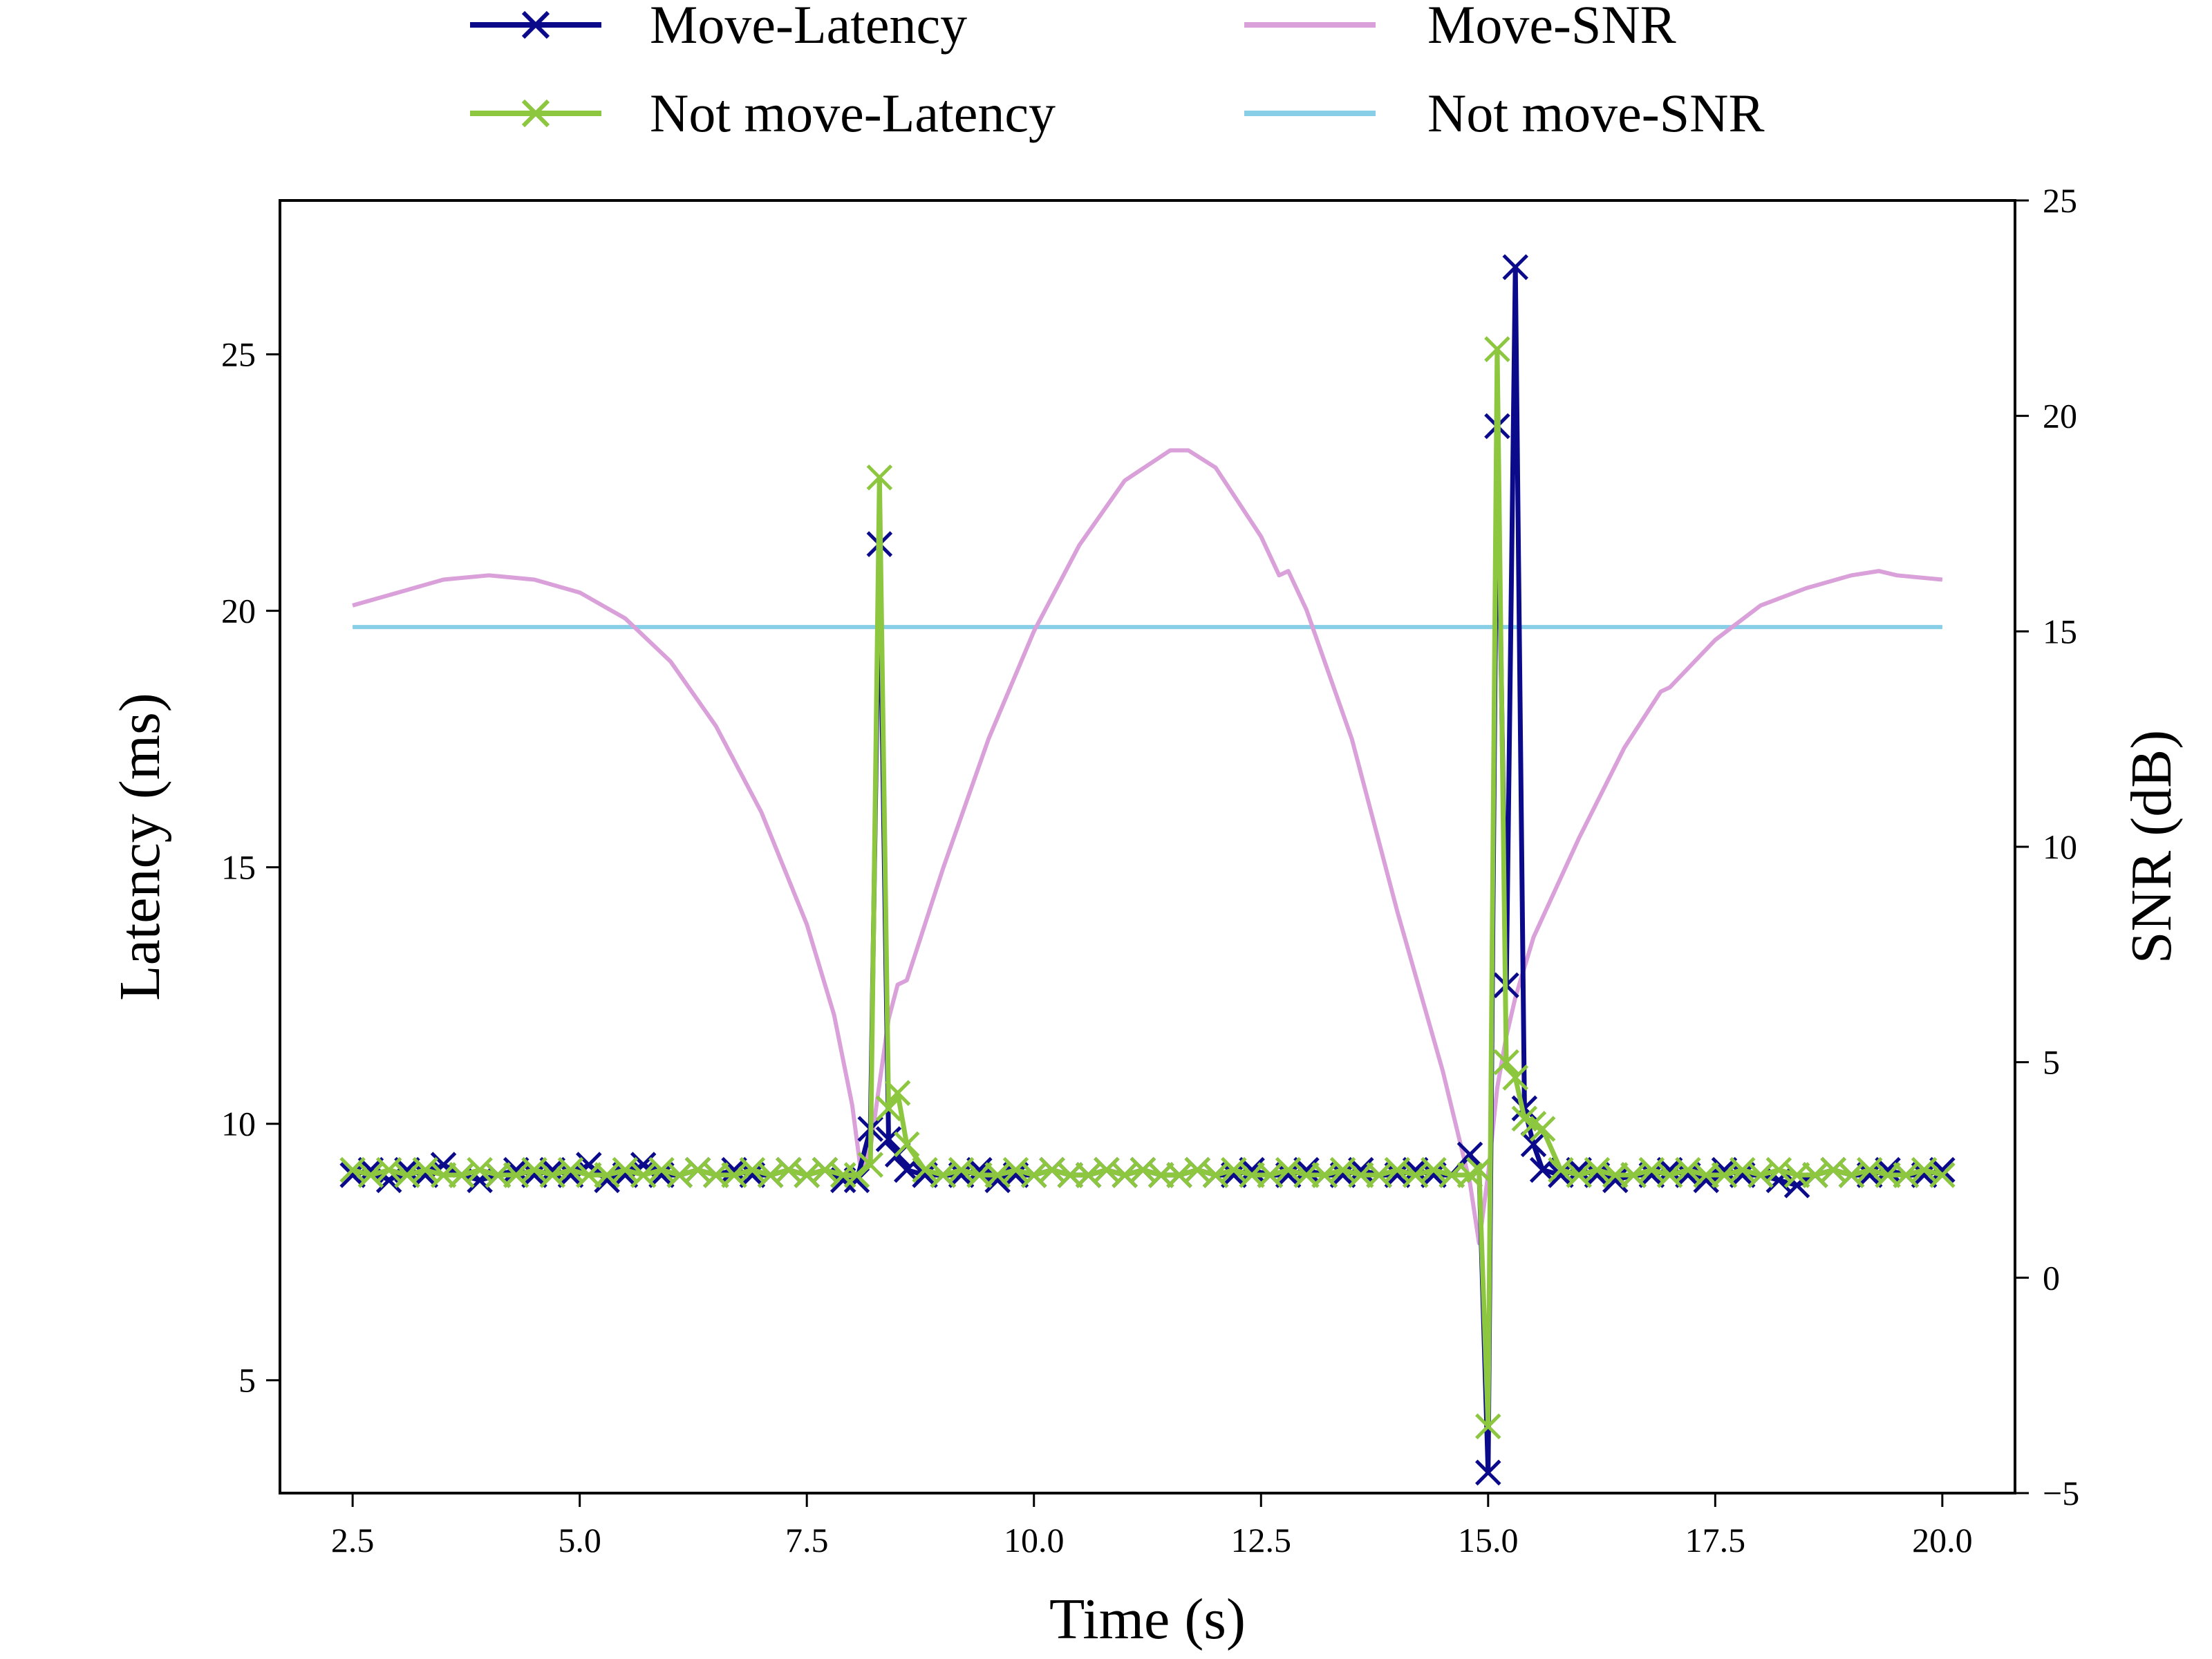 The height and width of the screenshot is (1659, 2212). What do you see at coordinates (239, 868) in the screenshot?
I see `y-left-tick-label: 15` at bounding box center [239, 868].